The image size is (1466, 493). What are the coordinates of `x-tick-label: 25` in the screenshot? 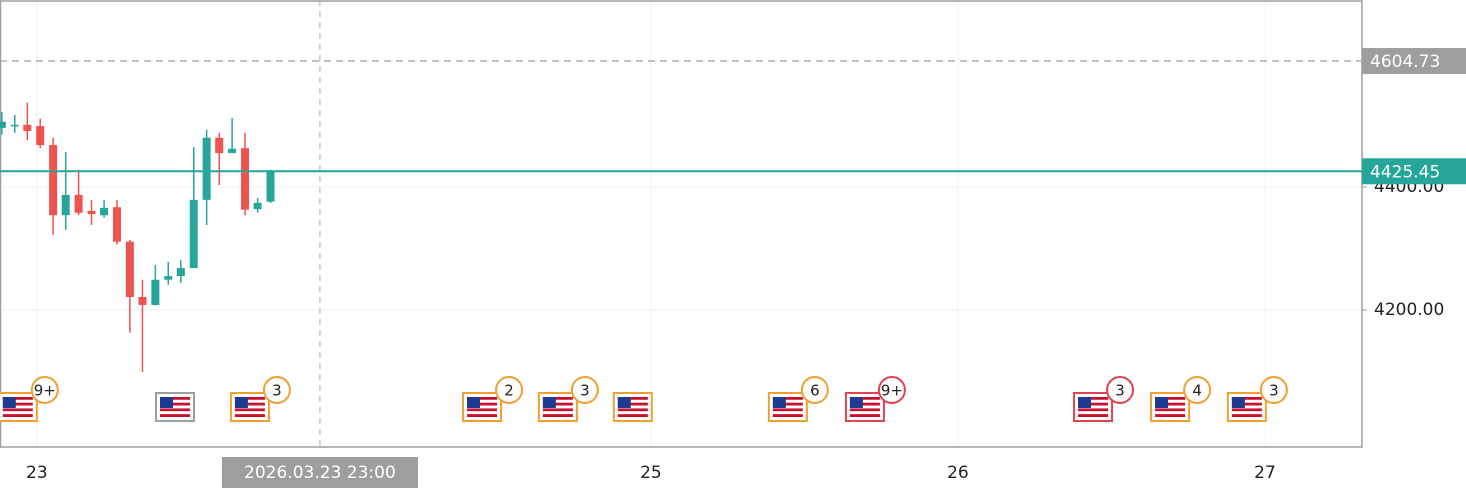 It's located at (651, 473).